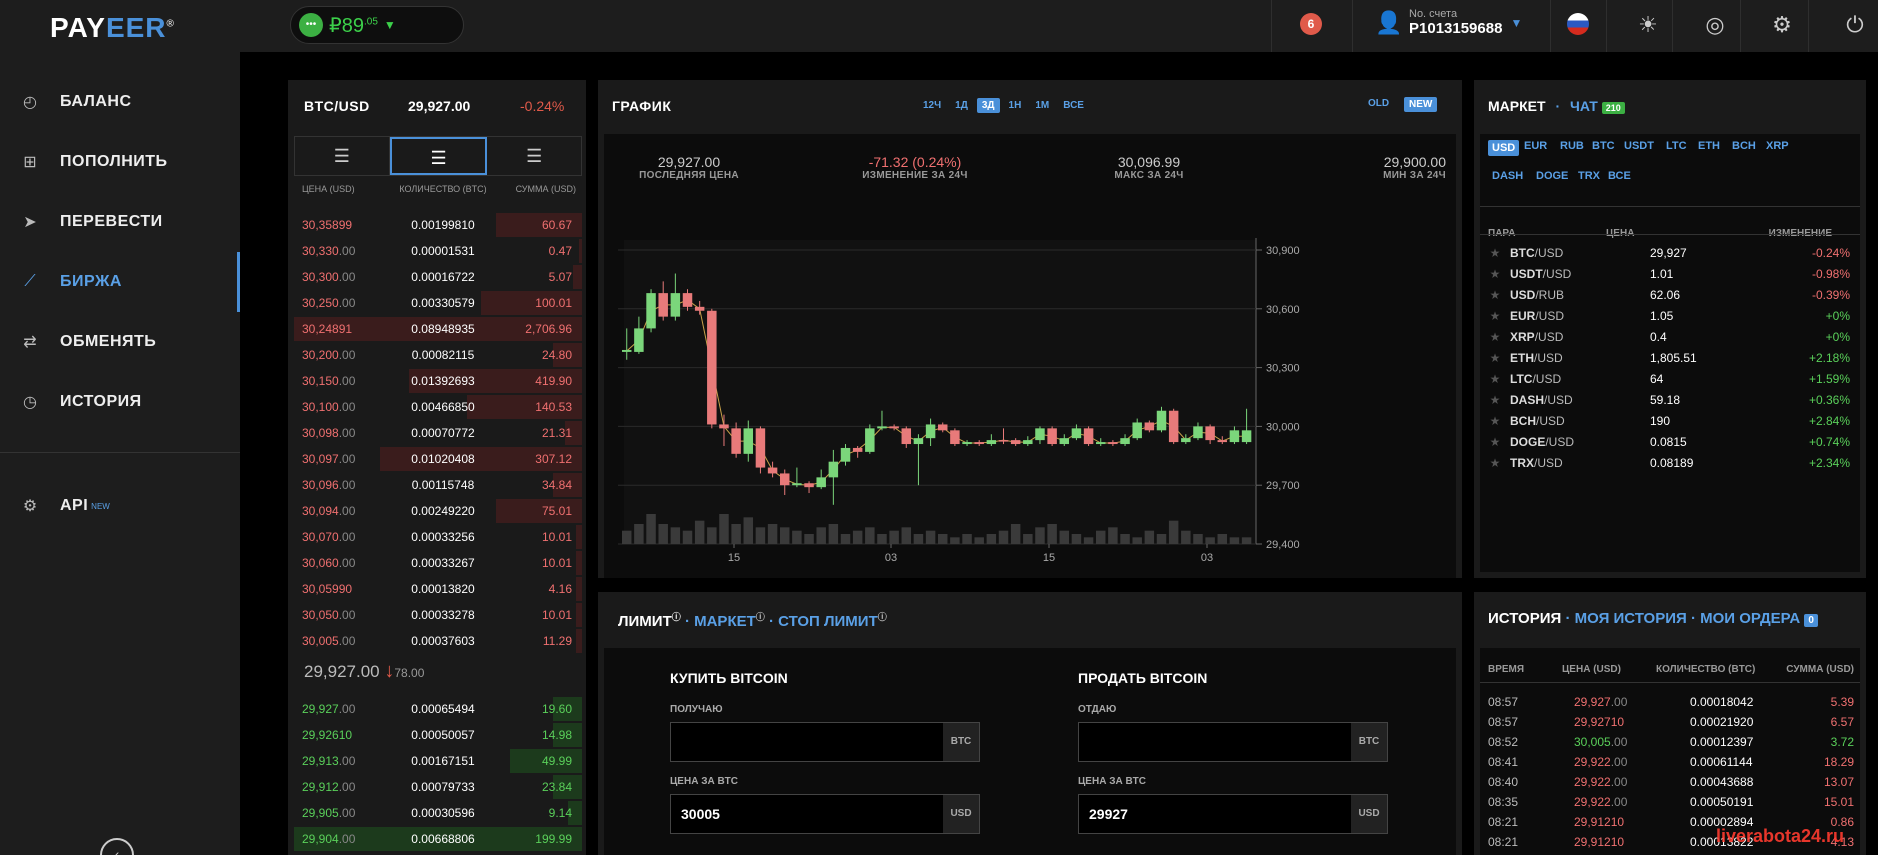 The image size is (1878, 855). I want to click on sidebar-item-2: ➤ ПЕРЕВЕСТИ, so click(120, 222).